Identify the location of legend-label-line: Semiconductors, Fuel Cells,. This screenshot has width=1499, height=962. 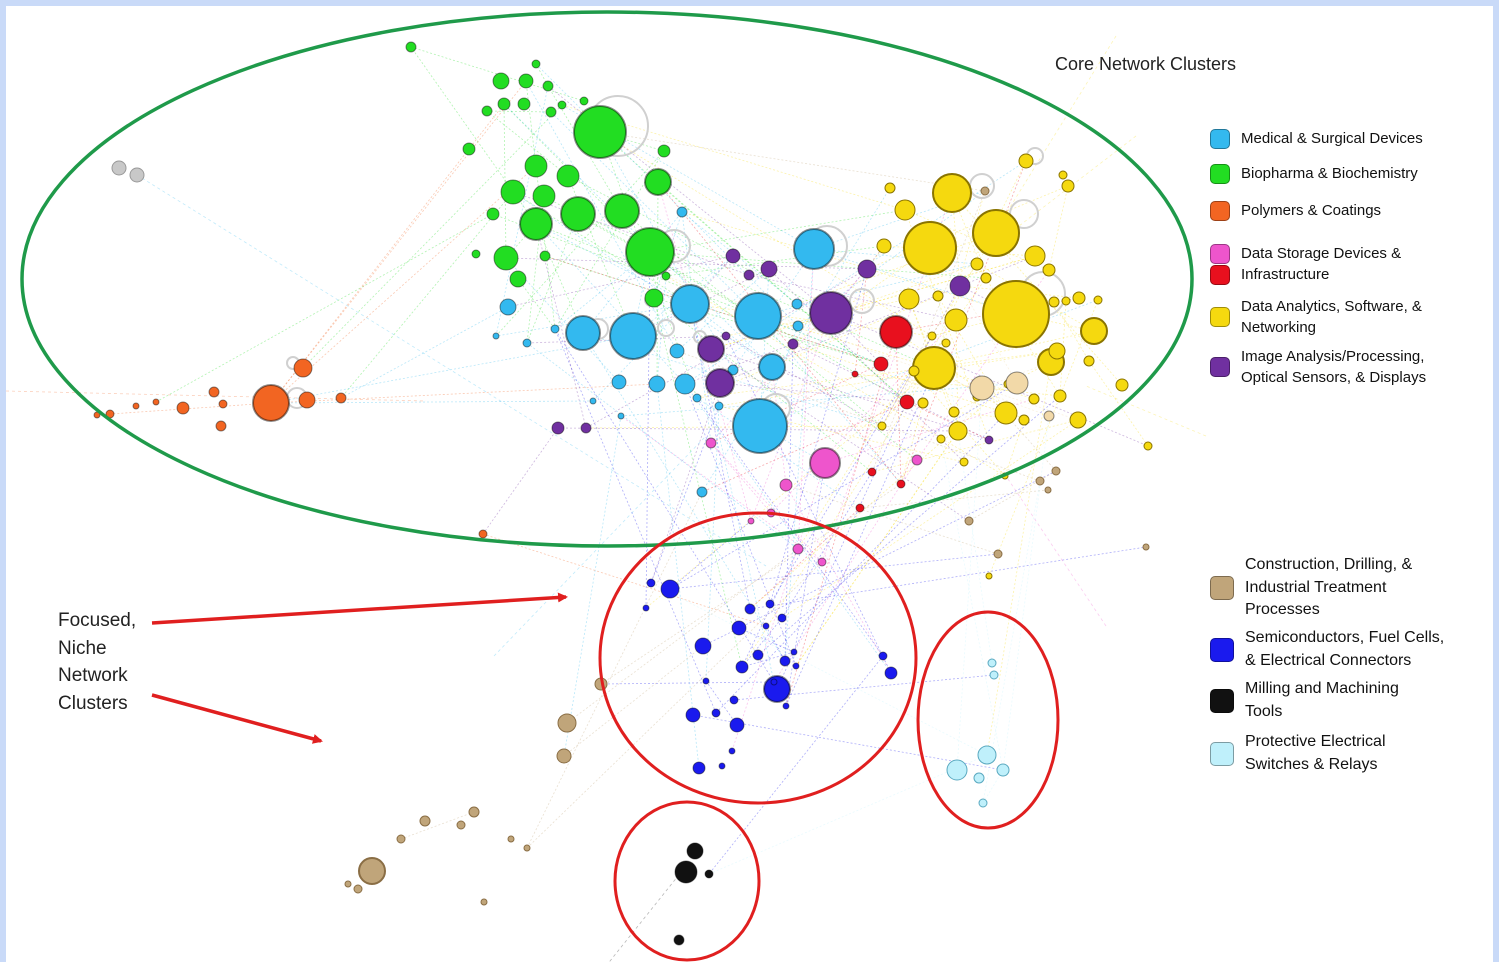
(1345, 637).